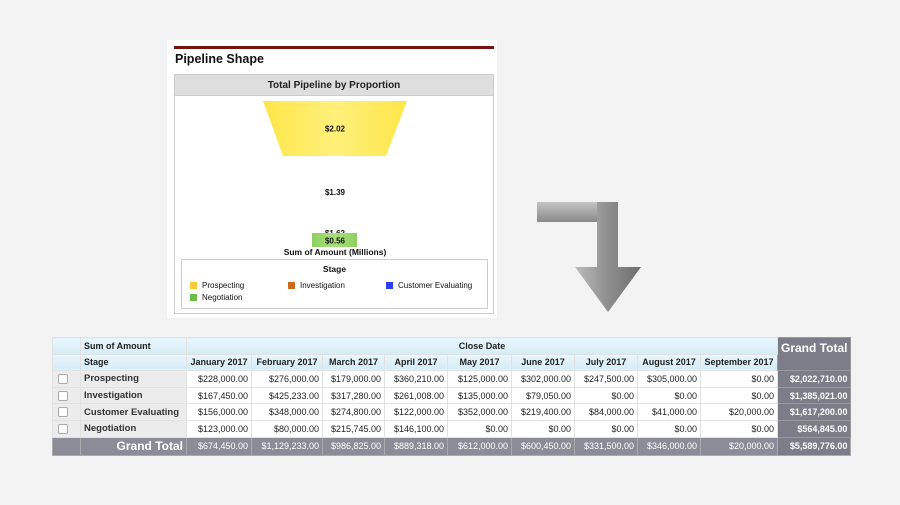 The width and height of the screenshot is (900, 505). Describe the element at coordinates (739, 362) in the screenshot. I see `month-header: September 2017` at that location.